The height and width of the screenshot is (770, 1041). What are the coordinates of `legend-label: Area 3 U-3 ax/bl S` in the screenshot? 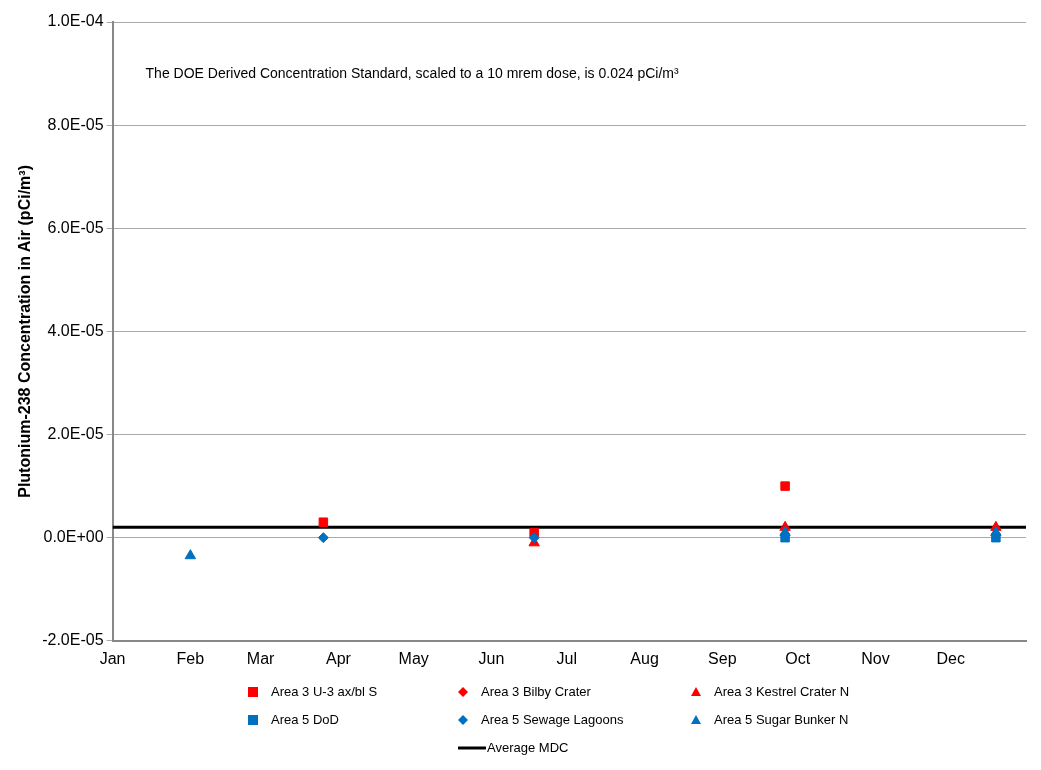 It's located at (324, 691).